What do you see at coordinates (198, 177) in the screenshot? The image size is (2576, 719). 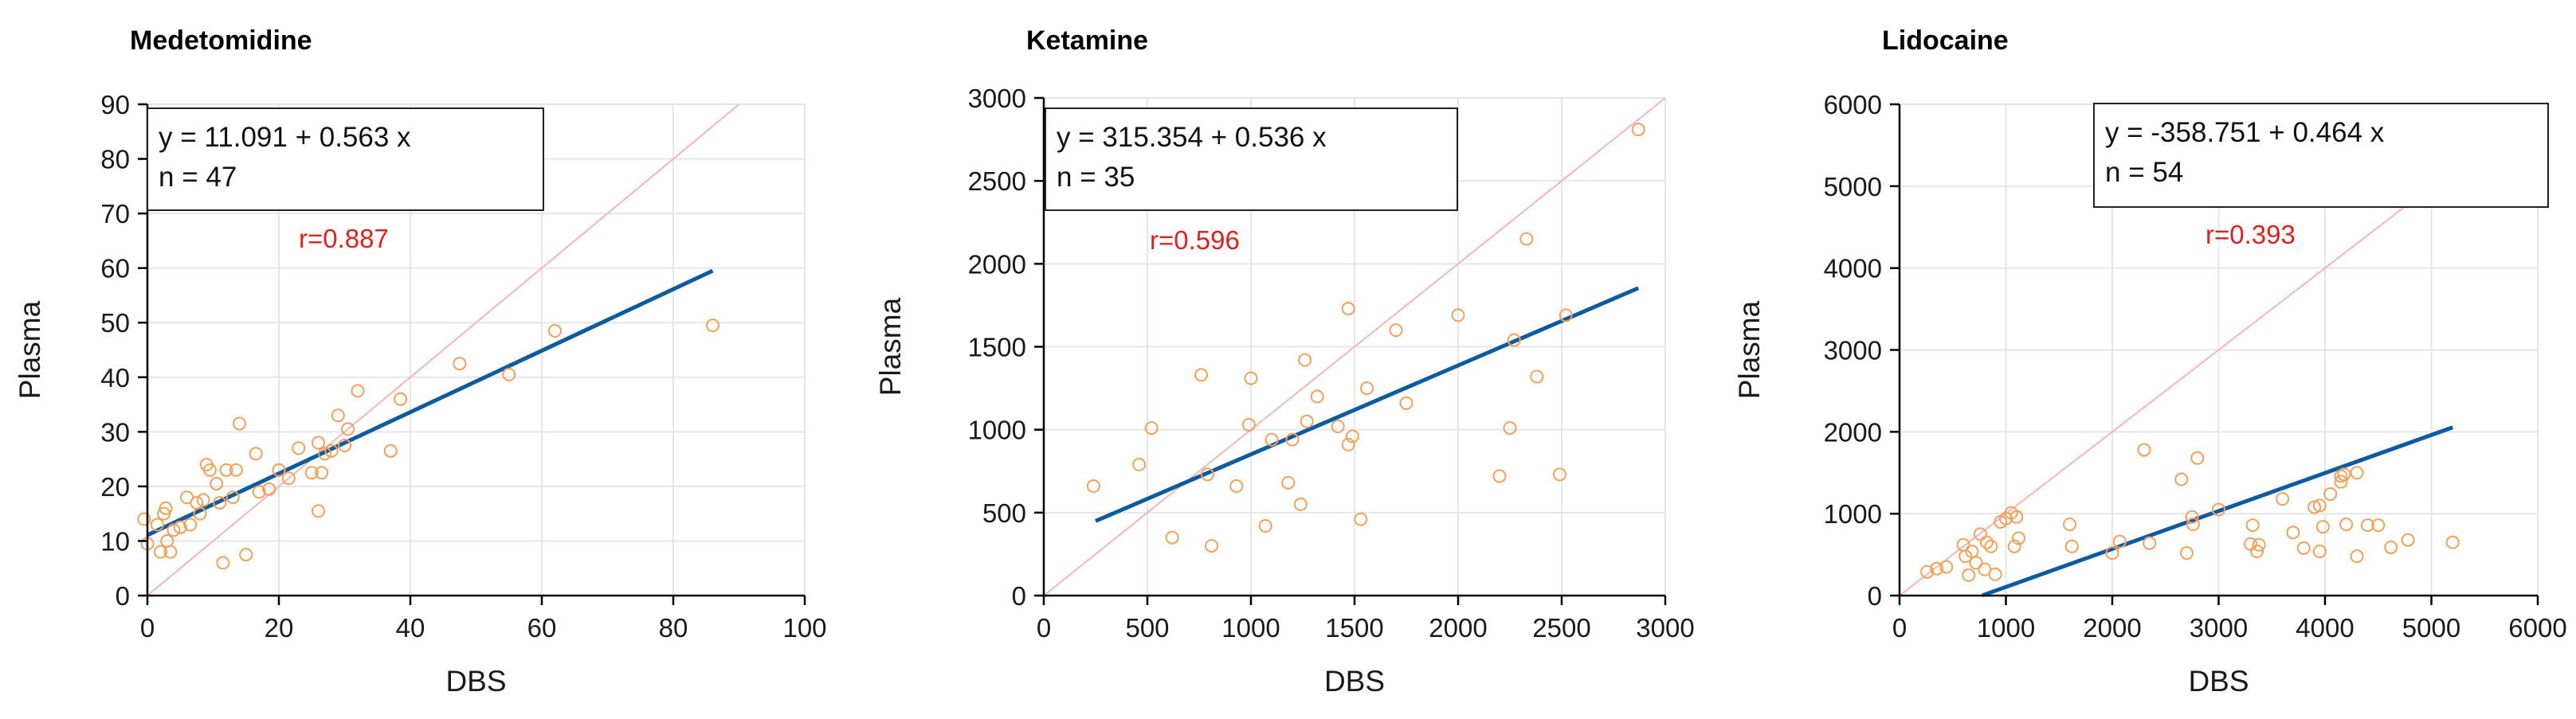 I see `sample-size-label: n = 47` at bounding box center [198, 177].